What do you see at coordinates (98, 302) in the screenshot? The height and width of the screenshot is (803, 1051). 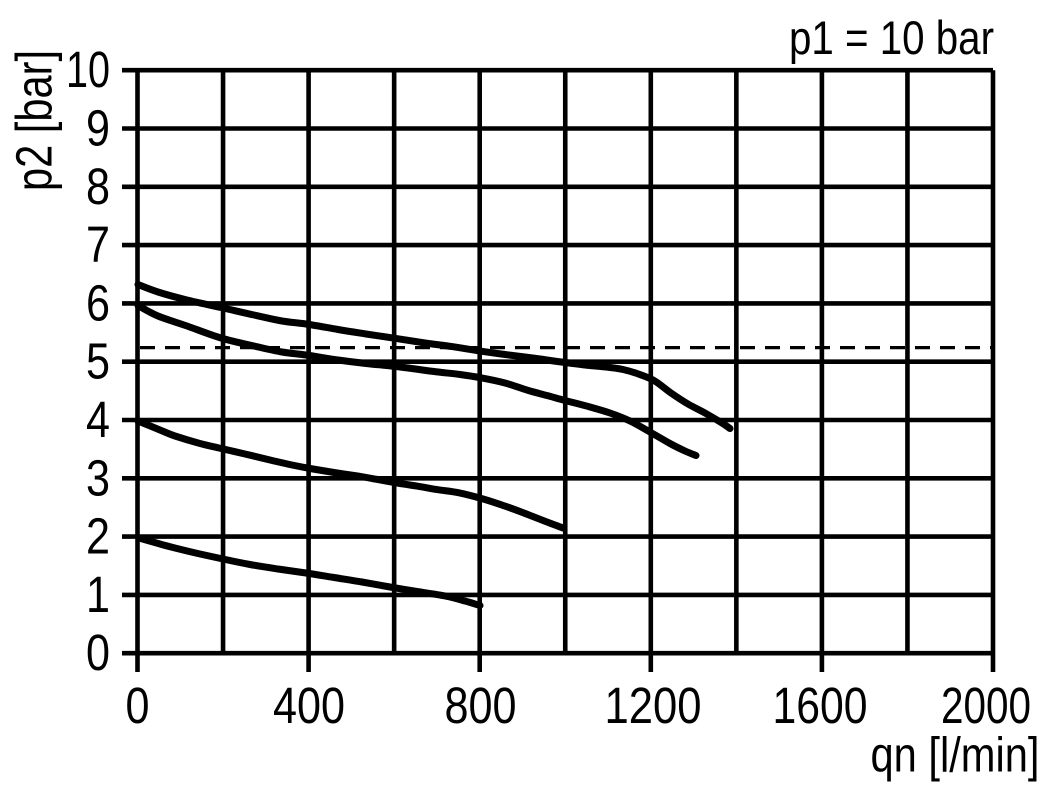 I see `svg-text: 6` at bounding box center [98, 302].